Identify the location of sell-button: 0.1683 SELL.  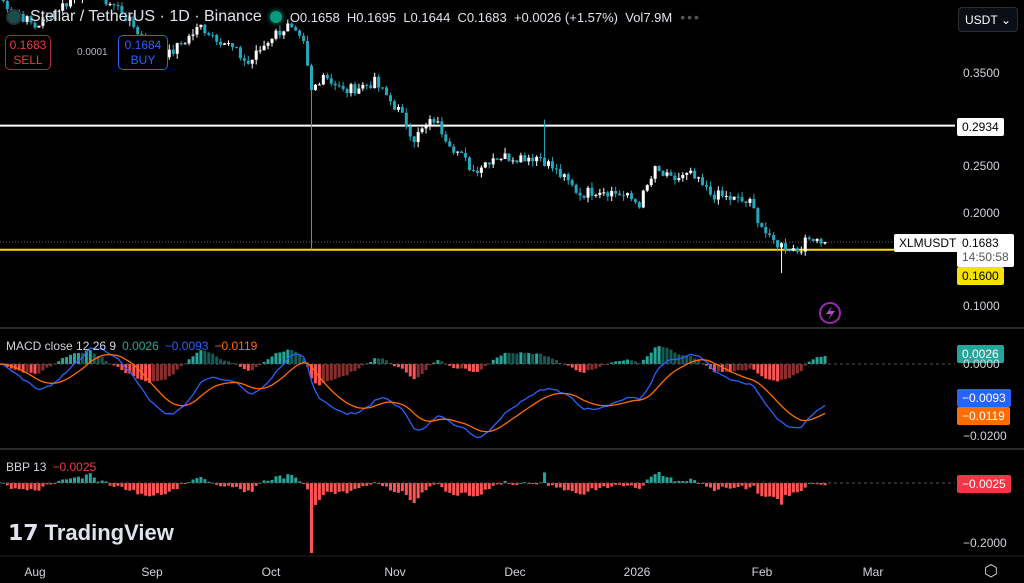
(28, 52).